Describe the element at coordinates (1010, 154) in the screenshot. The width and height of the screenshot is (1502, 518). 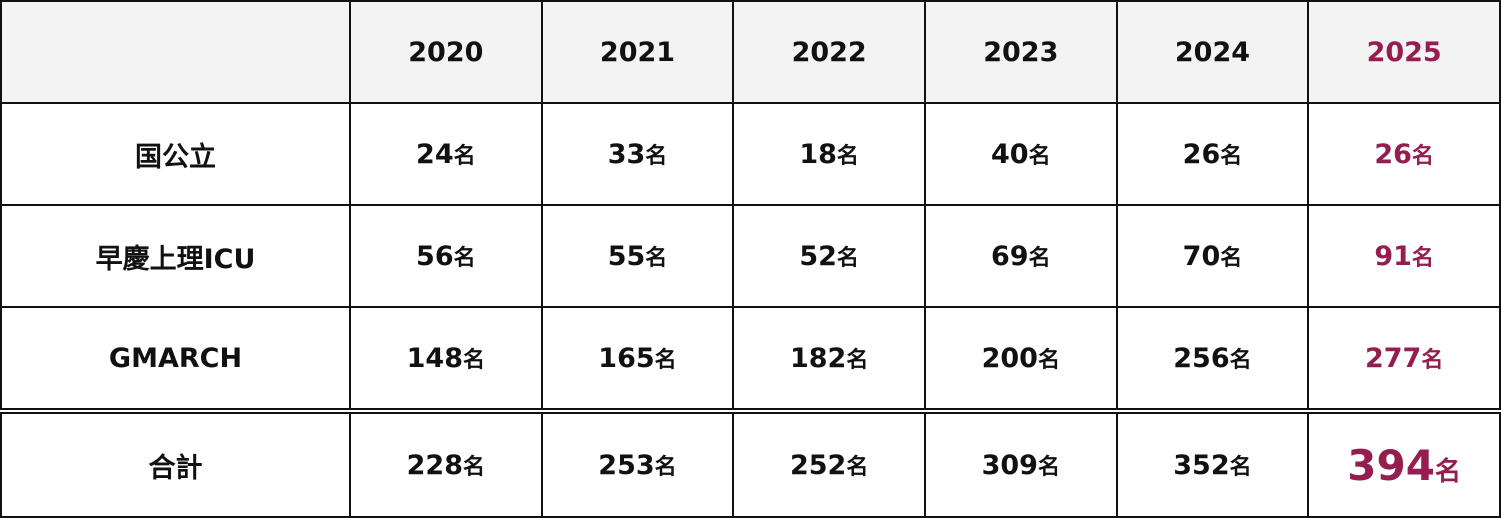
I see `value-number: 40` at that location.